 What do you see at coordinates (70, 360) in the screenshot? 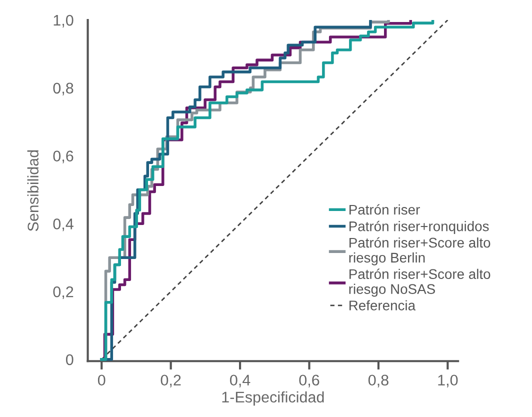
I see `y-tick-label: 0` at bounding box center [70, 360].